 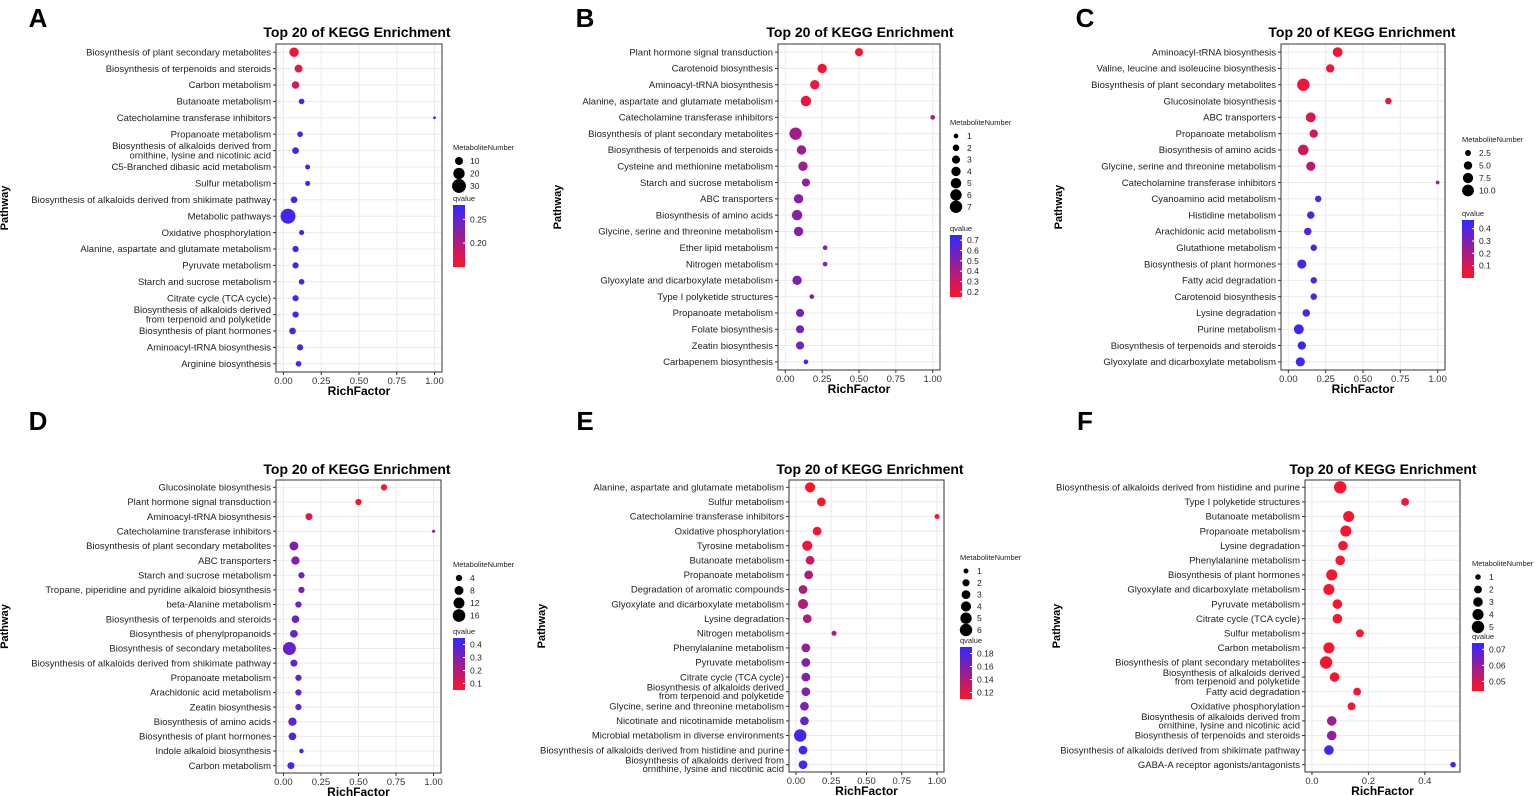 I want to click on data-point-carbon-metabolism, so click(x=295, y=85).